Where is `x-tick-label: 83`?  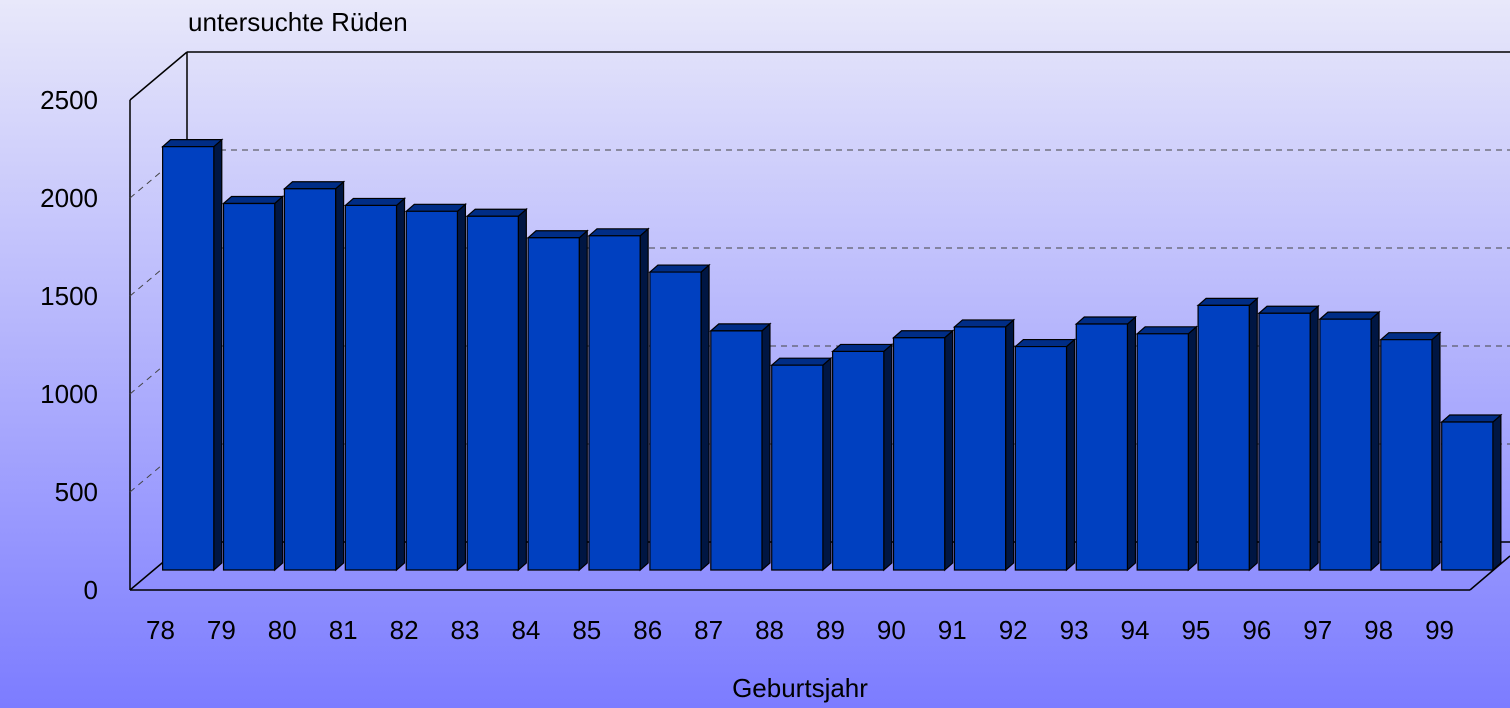
x-tick-label: 83 is located at coordinates (465, 630).